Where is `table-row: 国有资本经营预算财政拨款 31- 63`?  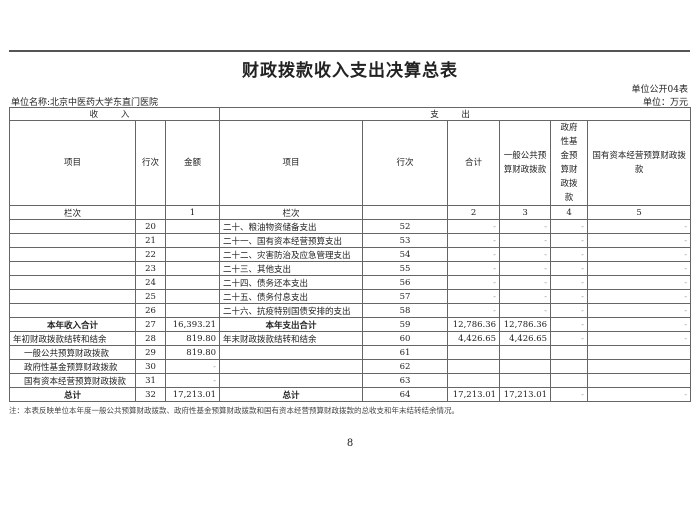 table-row: 国有资本经营预算财政拨款 31- 63 is located at coordinates (350, 380).